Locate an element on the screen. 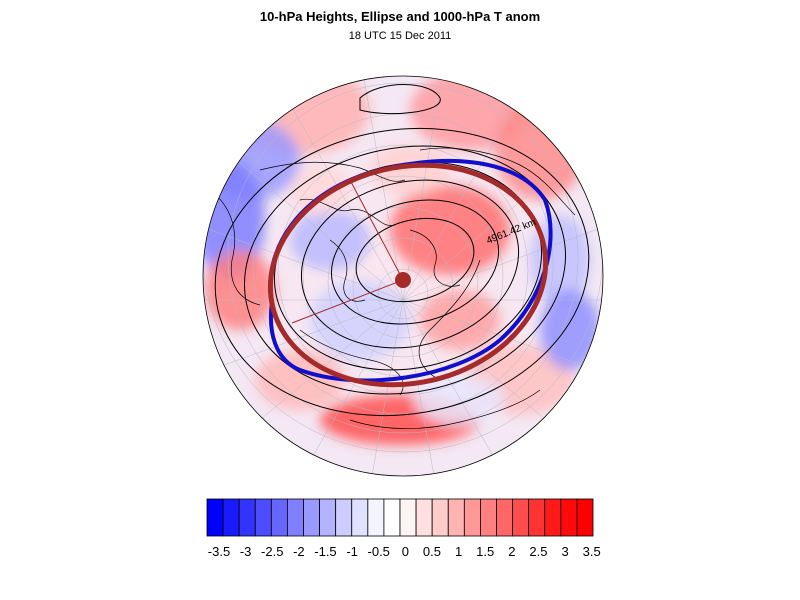 The height and width of the screenshot is (600, 800). colorbar-tick-label: -1.5 is located at coordinates (325, 551).